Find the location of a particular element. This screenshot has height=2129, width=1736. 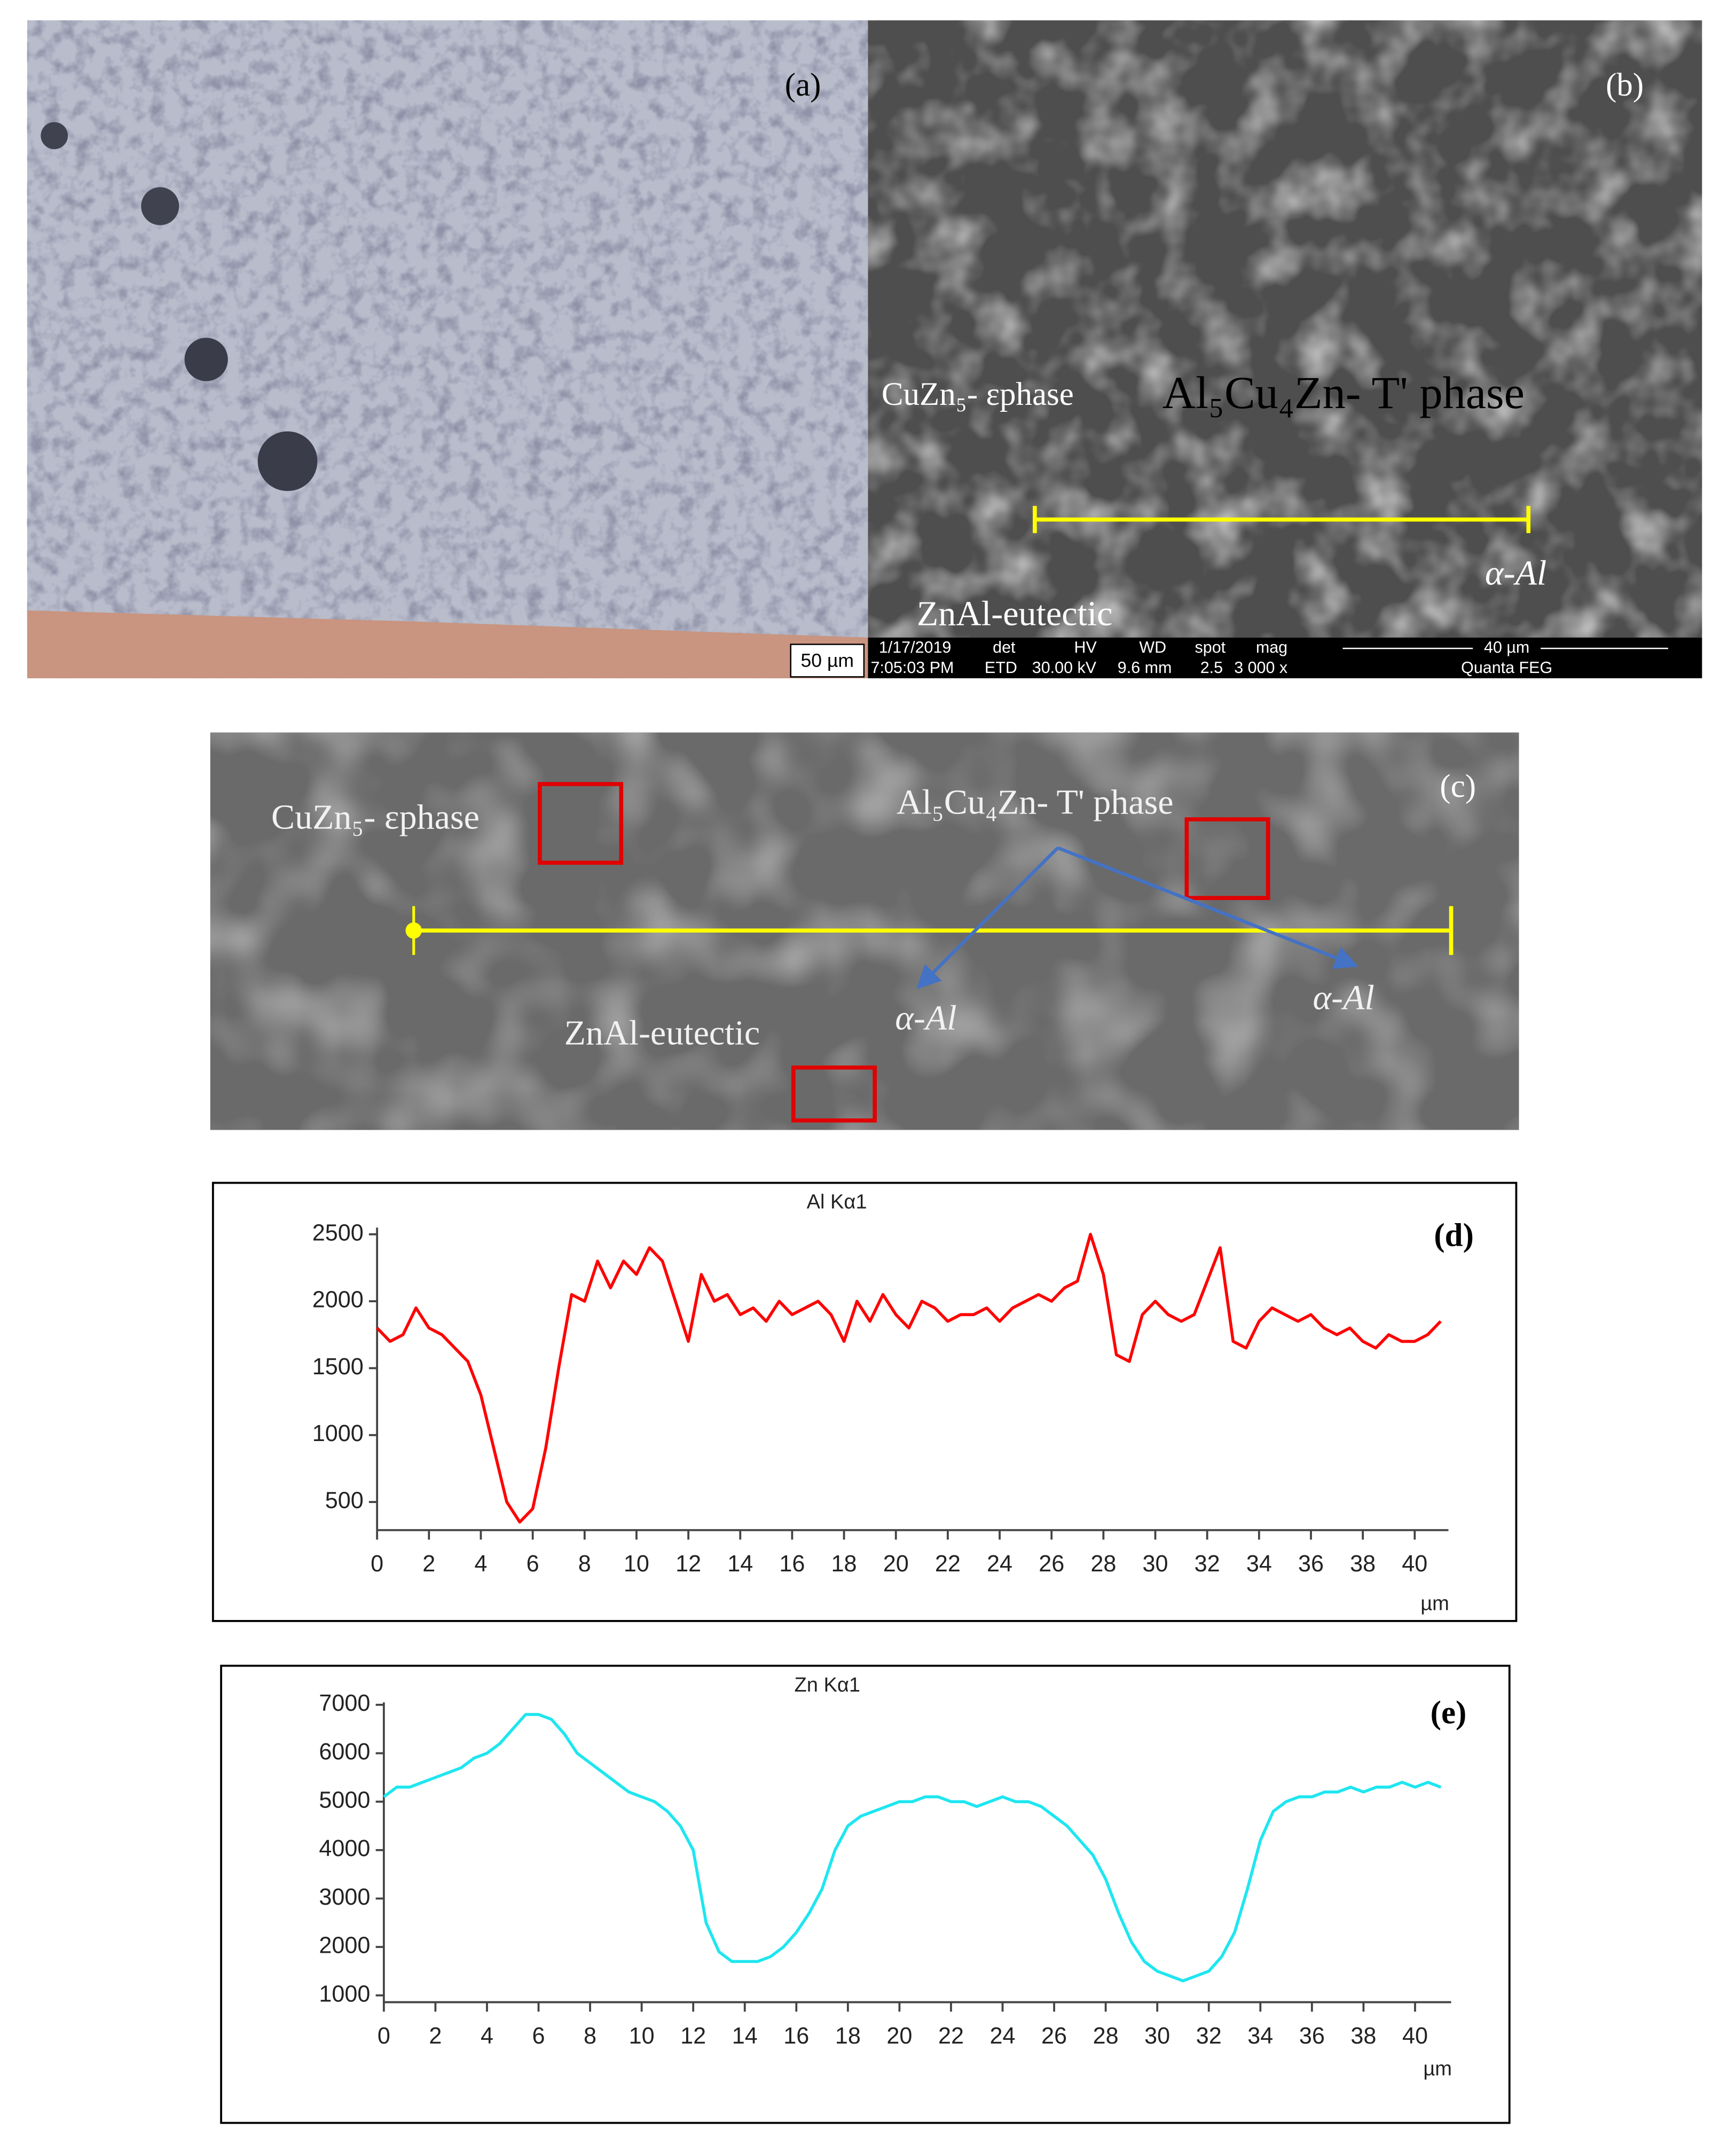

chart-title: Al Kα1 is located at coordinates (837, 1202).